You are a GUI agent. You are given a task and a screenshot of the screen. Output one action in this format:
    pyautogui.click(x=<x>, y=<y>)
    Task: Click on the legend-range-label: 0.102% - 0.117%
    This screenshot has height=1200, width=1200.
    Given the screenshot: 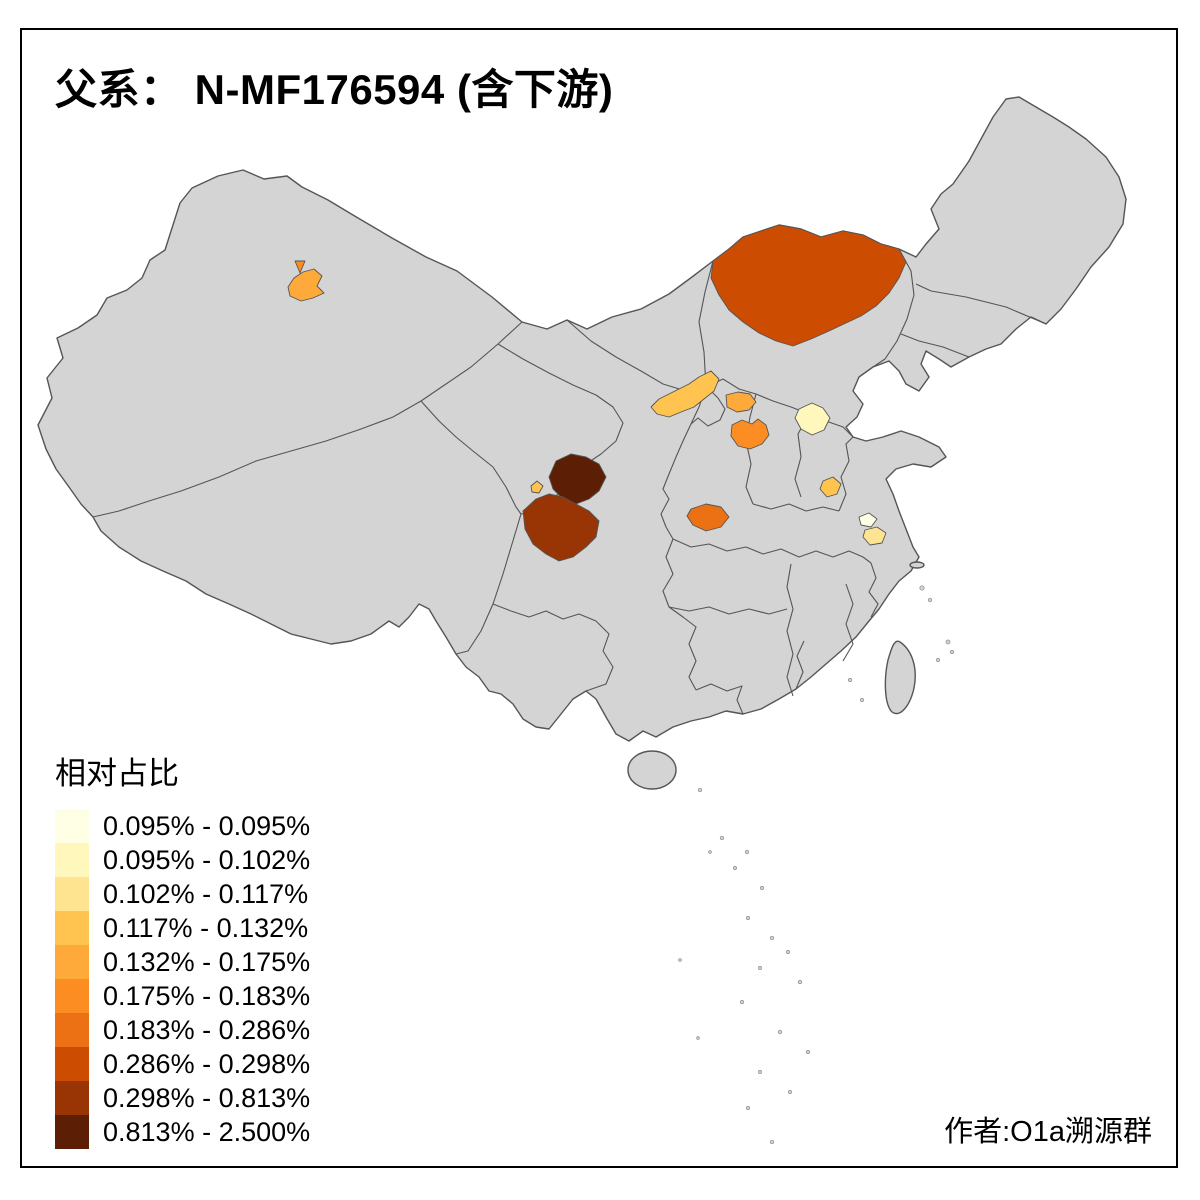 What is the action you would take?
    pyautogui.click(x=206, y=893)
    